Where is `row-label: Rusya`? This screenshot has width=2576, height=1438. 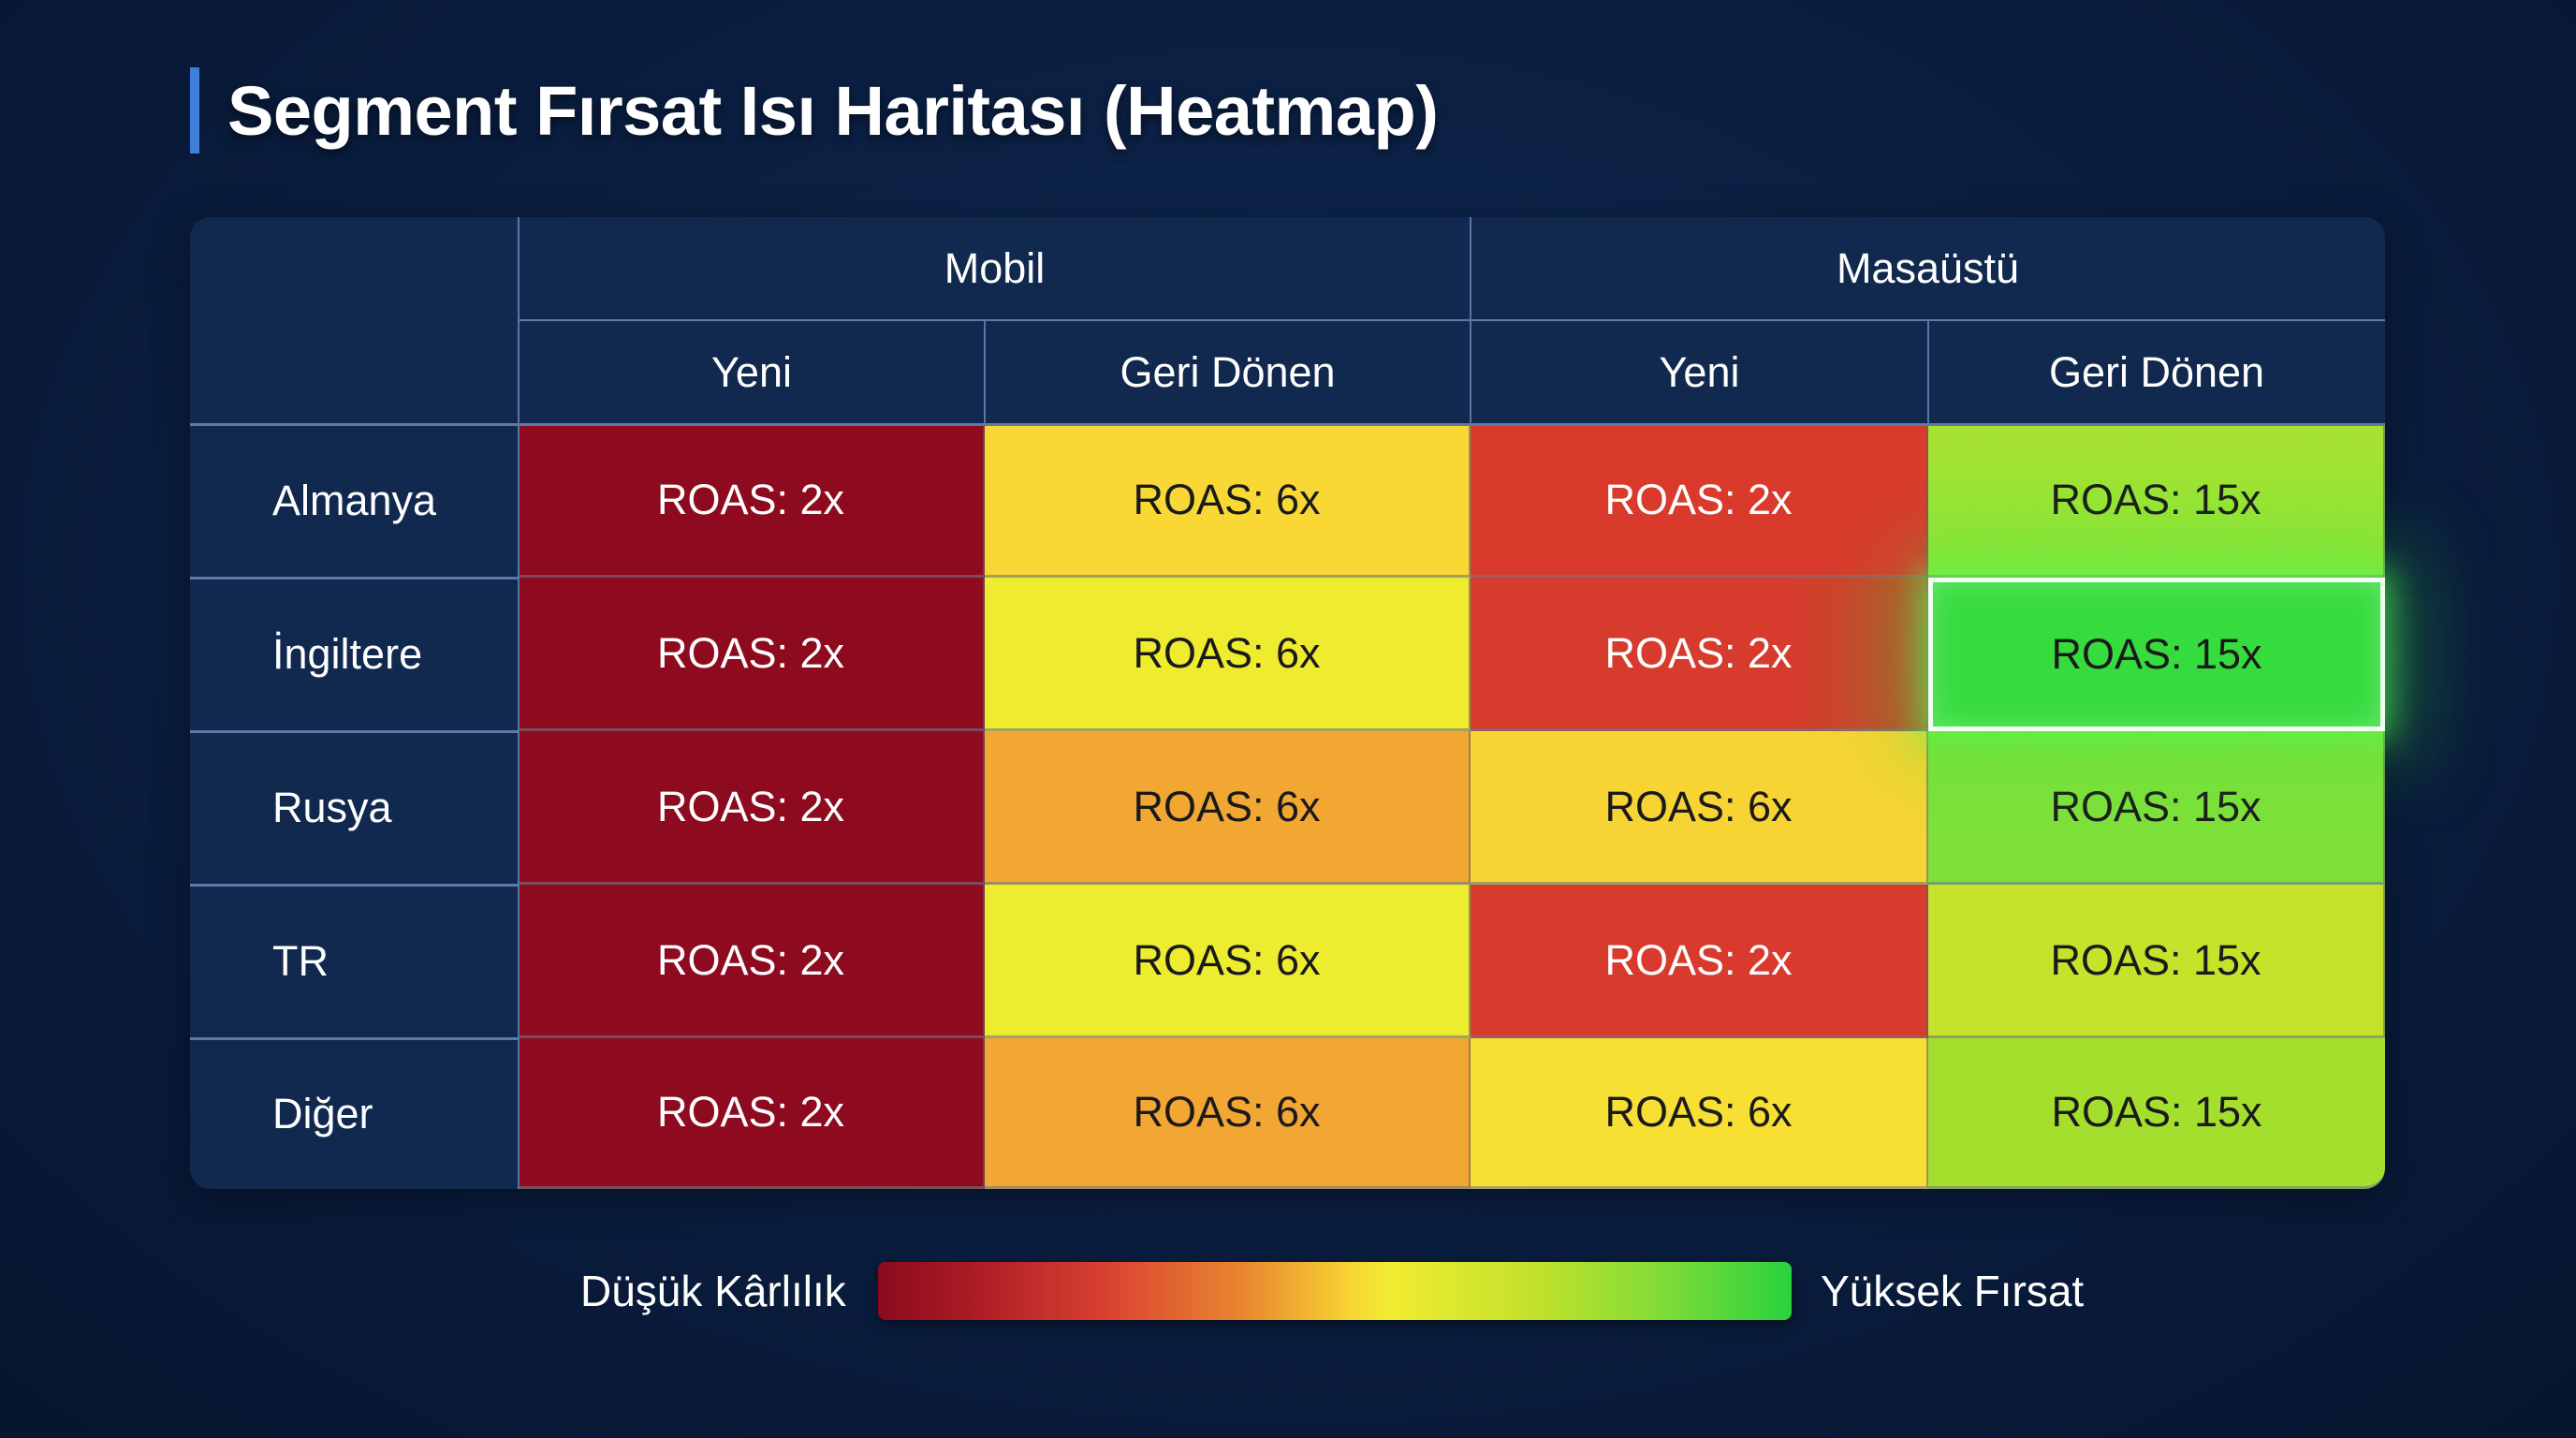 row-label: Rusya is located at coordinates (332, 807).